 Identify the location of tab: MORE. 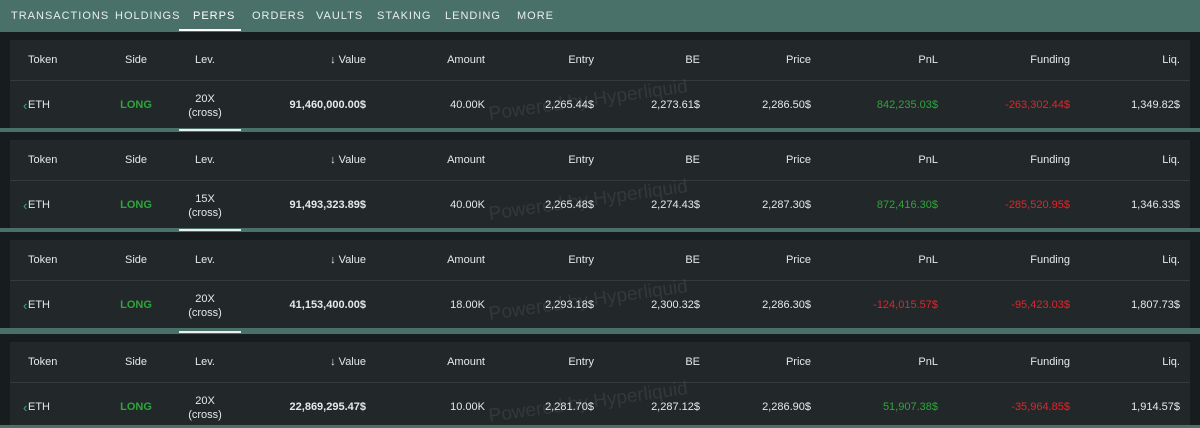
(535, 16).